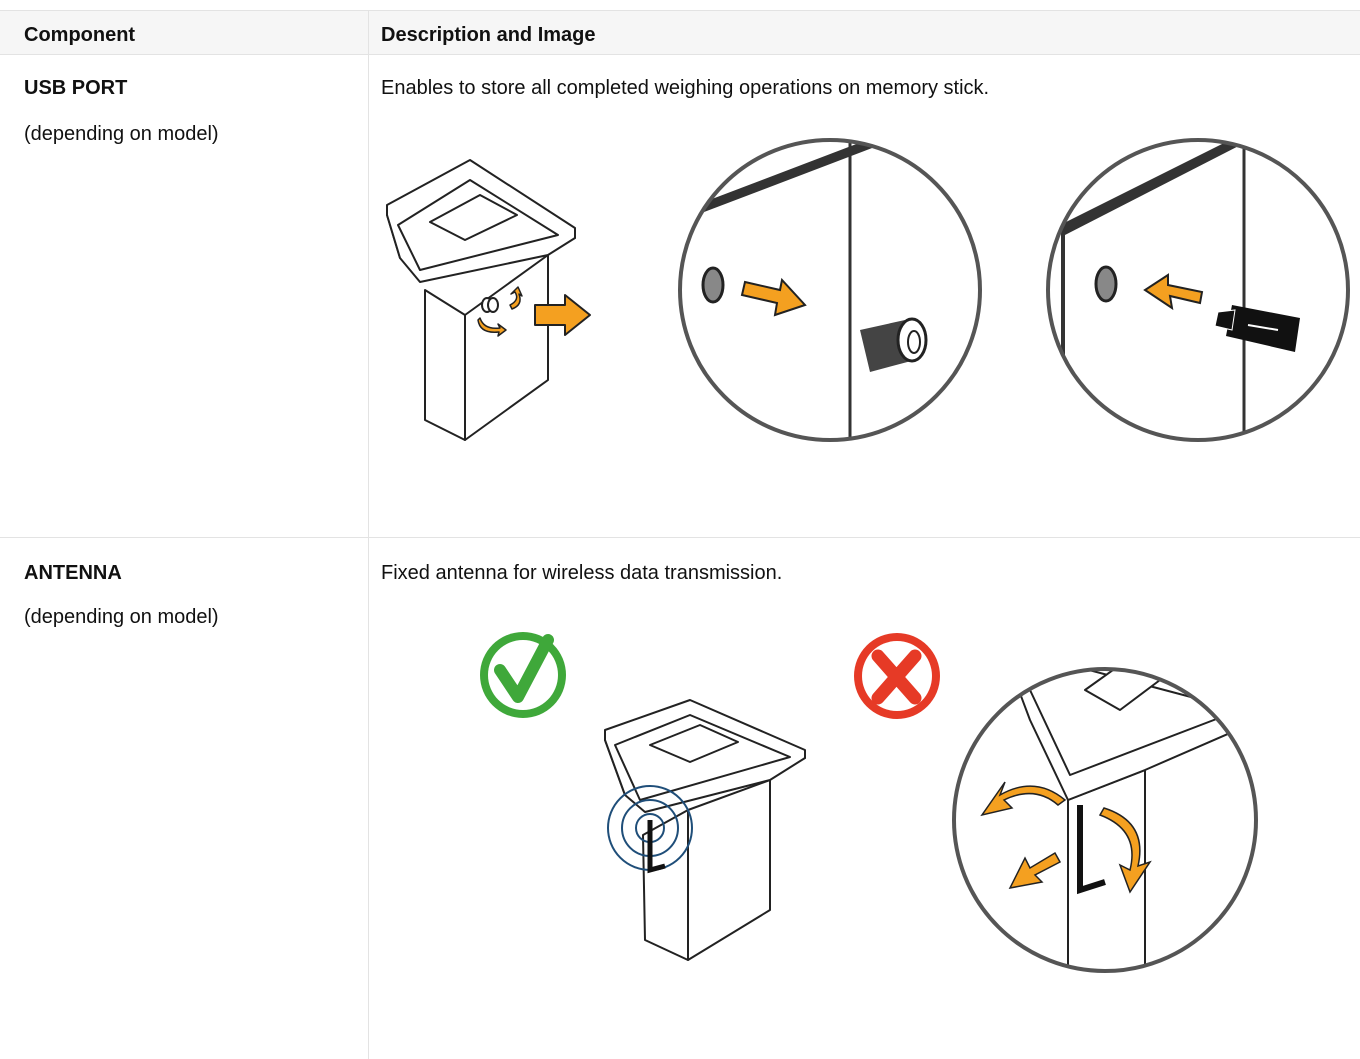  What do you see at coordinates (481, 300) in the screenshot?
I see `usb-terminal-illustration` at bounding box center [481, 300].